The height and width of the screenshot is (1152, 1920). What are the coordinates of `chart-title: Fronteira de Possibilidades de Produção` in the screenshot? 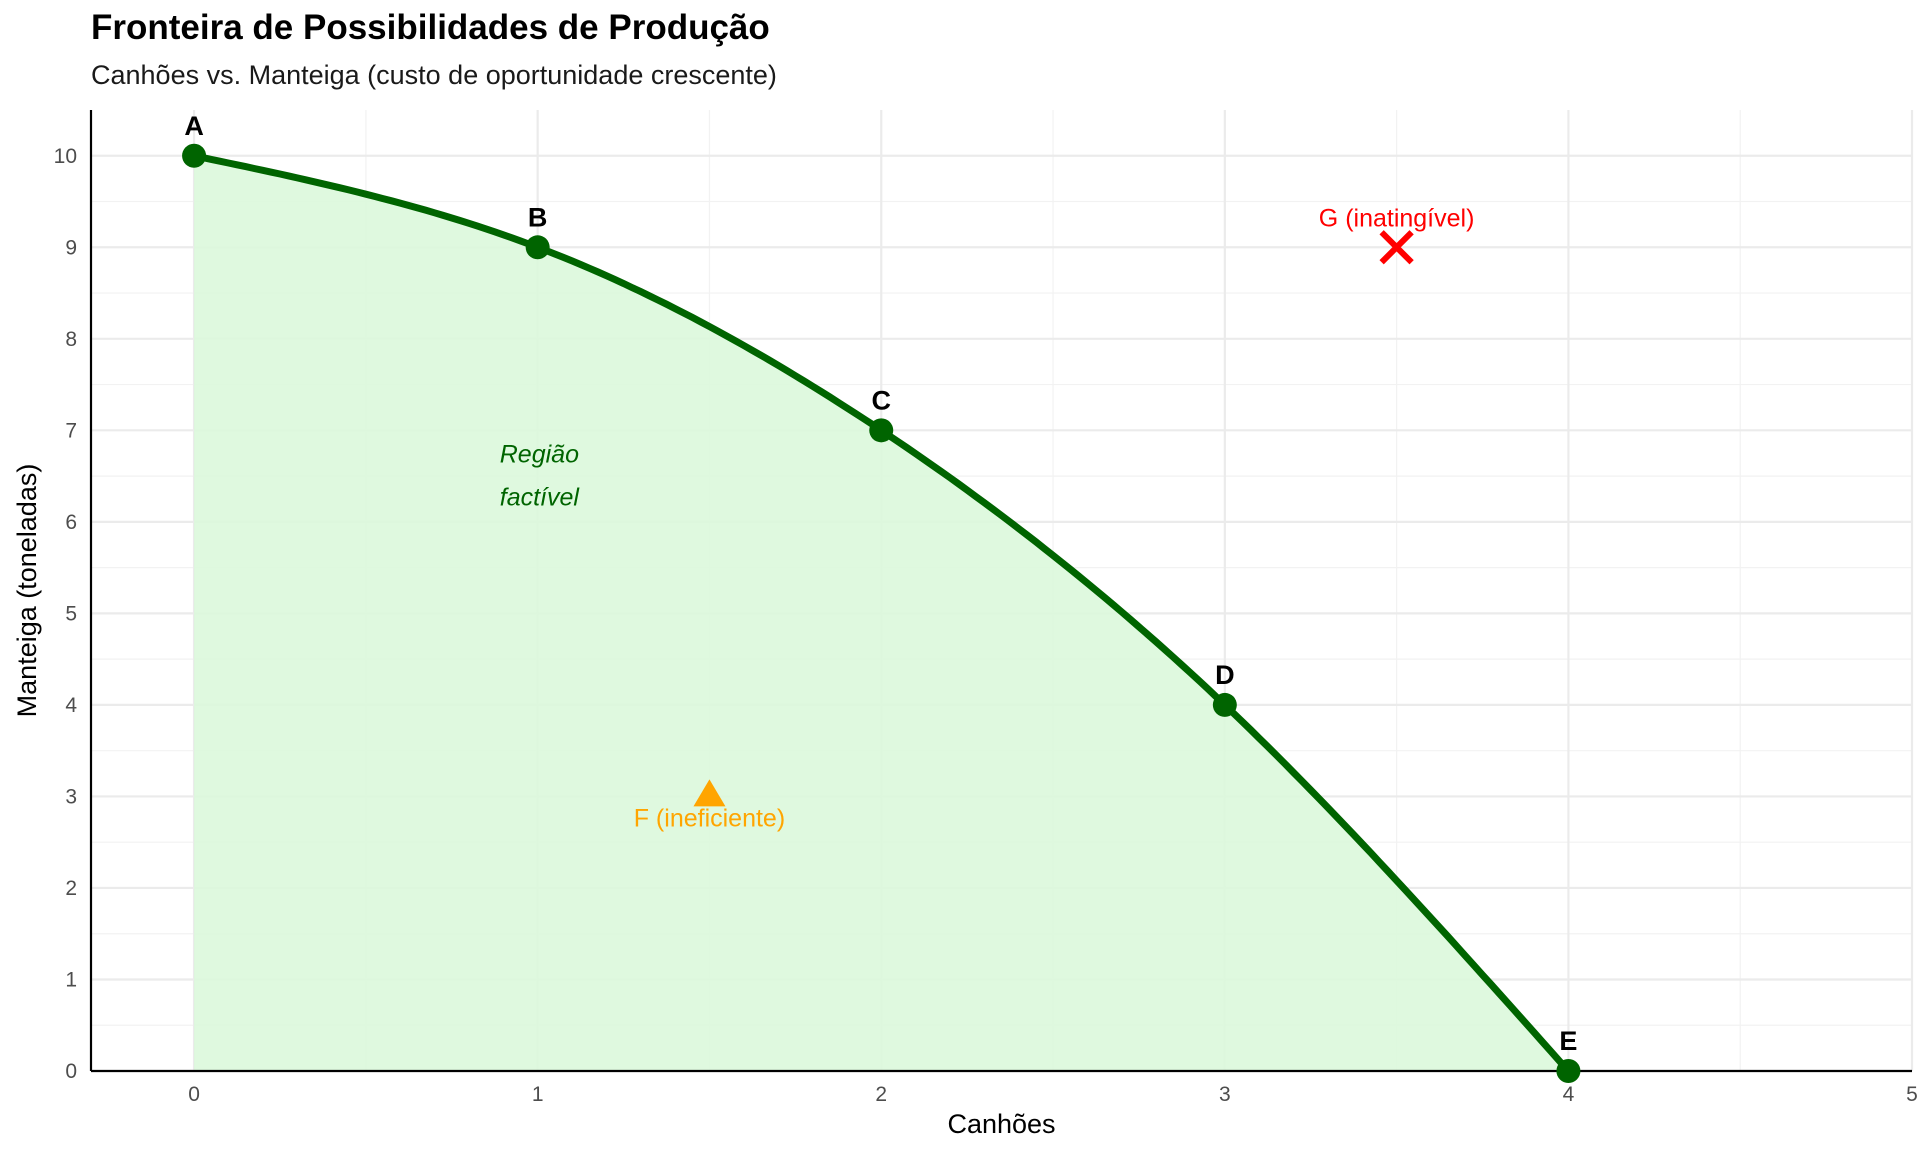 It's located at (430, 27).